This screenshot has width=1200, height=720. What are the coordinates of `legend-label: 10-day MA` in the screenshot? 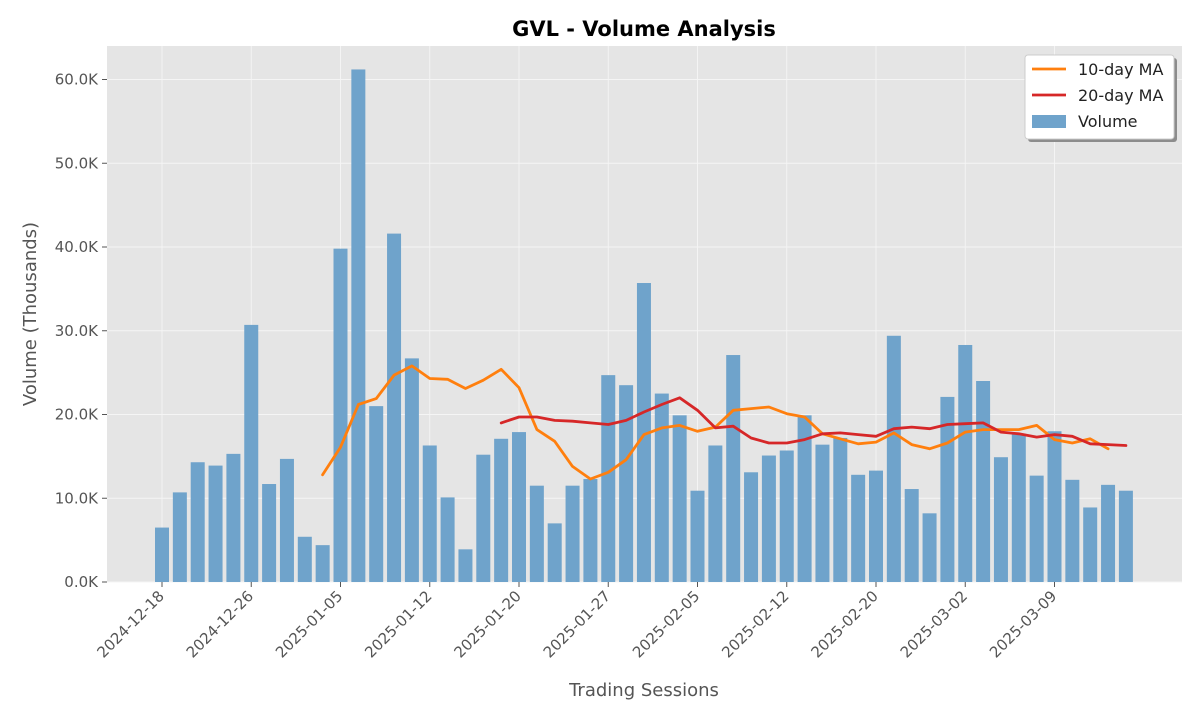 It's located at (1120, 69).